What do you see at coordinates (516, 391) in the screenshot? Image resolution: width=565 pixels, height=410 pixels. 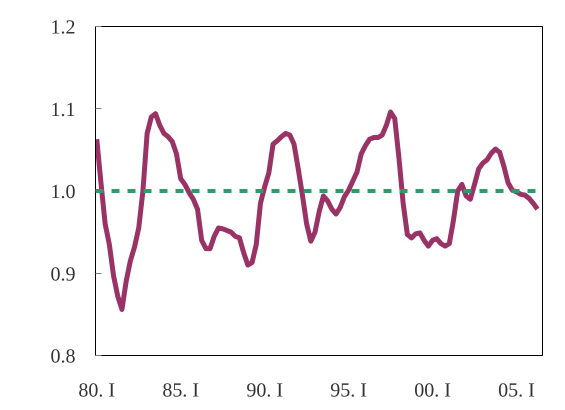 I see `x-tick-label: 05. I` at bounding box center [516, 391].